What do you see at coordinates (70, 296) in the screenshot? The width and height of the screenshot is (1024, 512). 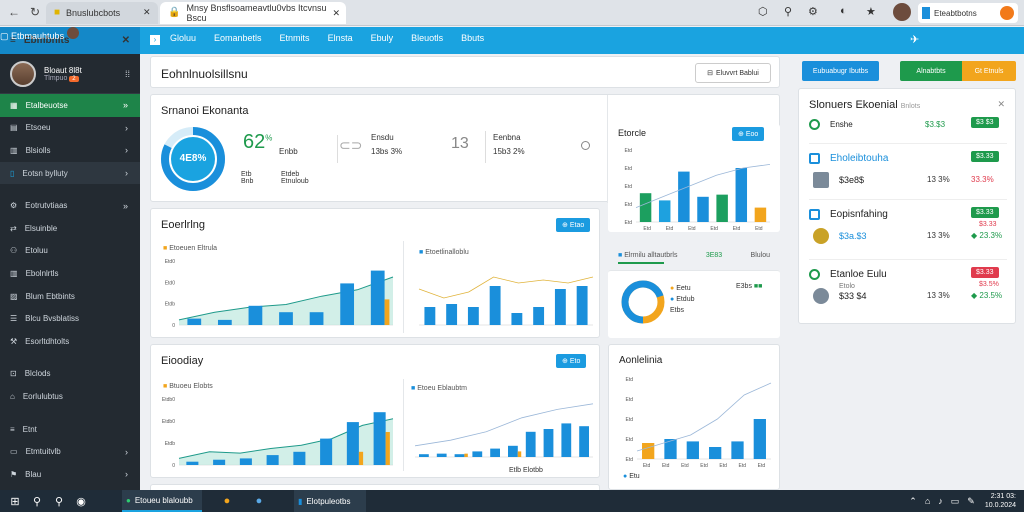 I see `sidebar-item: ▨ Blum Ebtbints` at bounding box center [70, 296].